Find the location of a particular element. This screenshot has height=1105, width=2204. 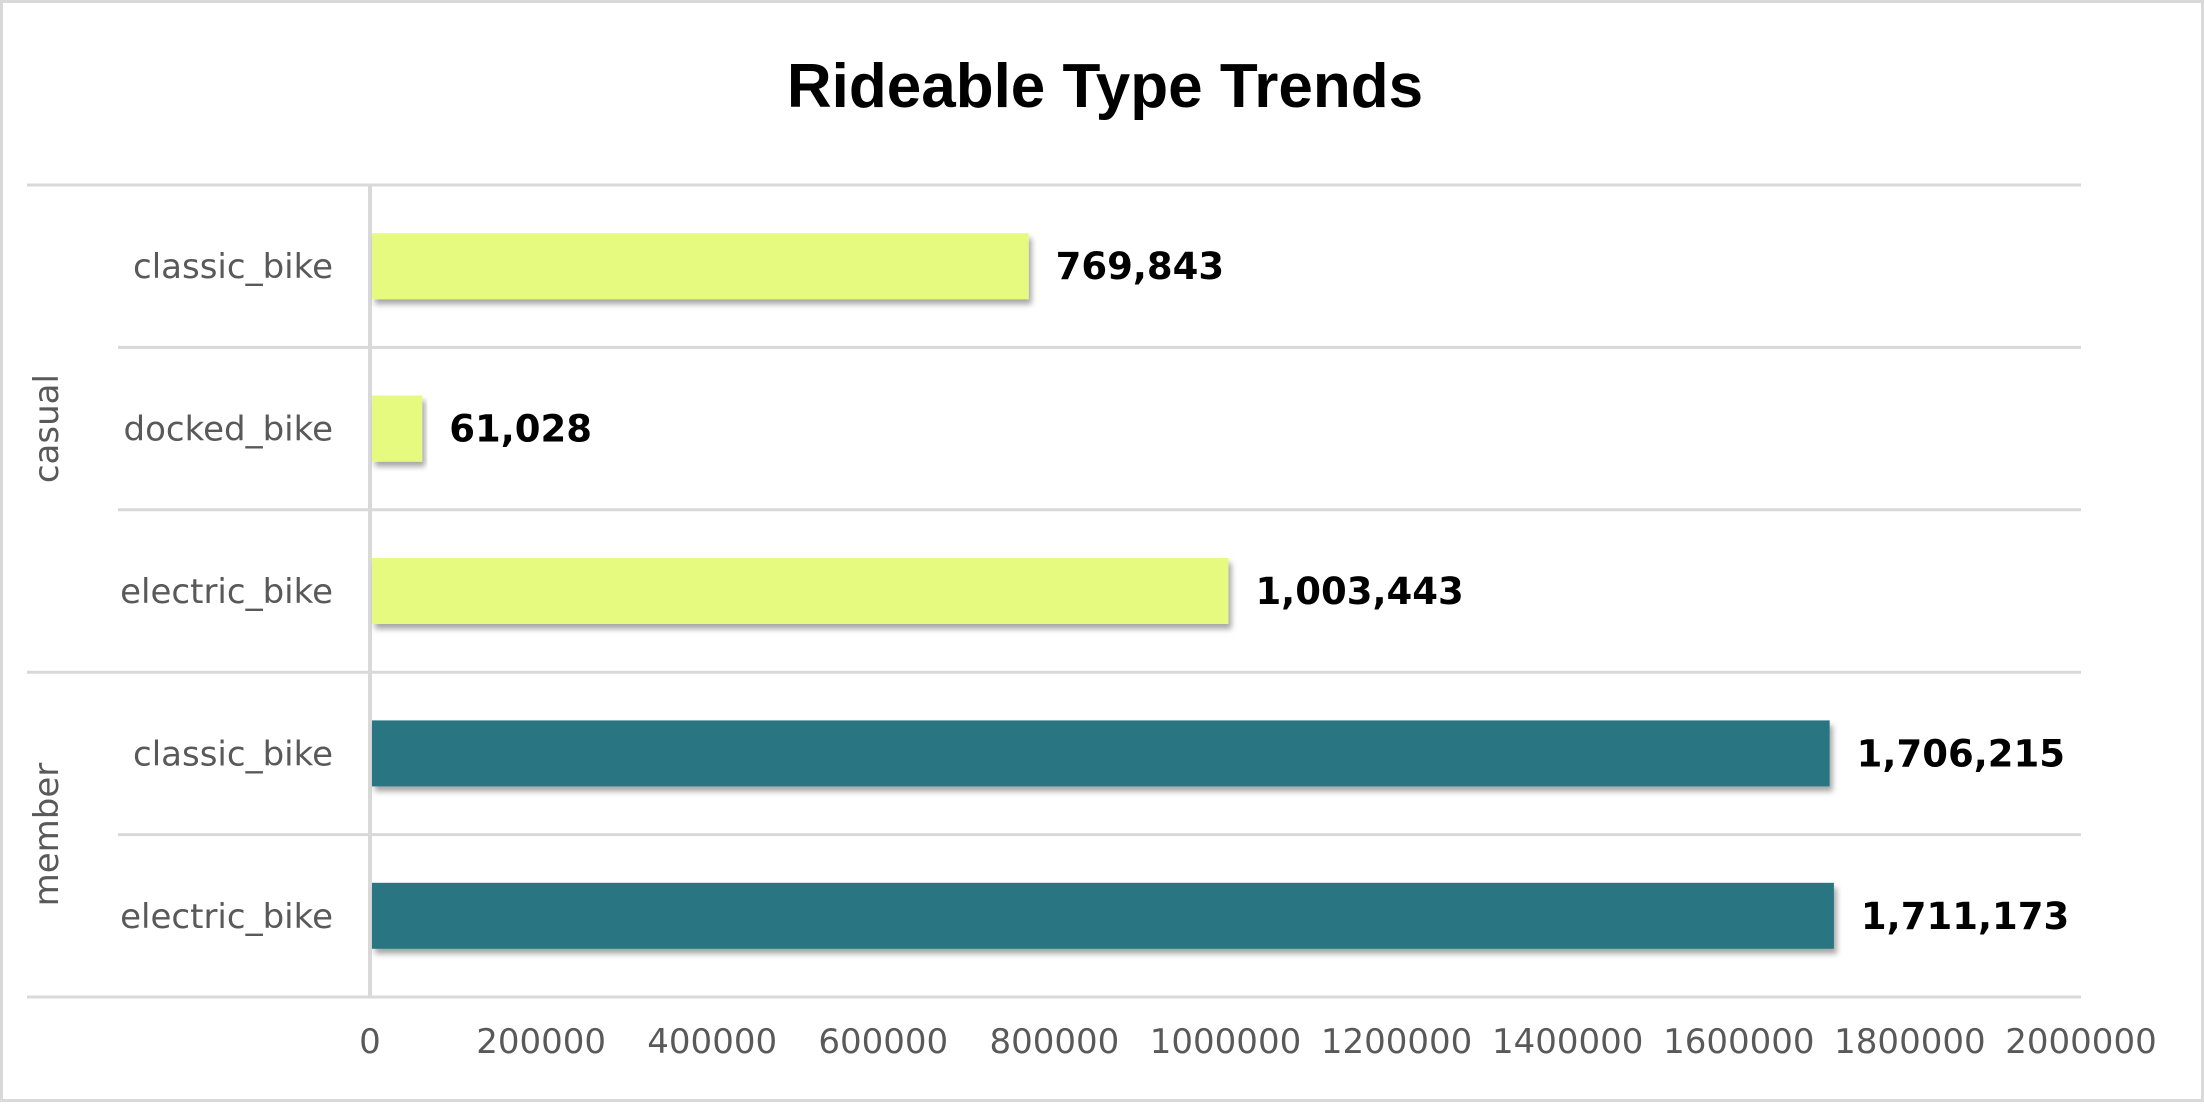

data-label: 769,843 is located at coordinates (1140, 266).